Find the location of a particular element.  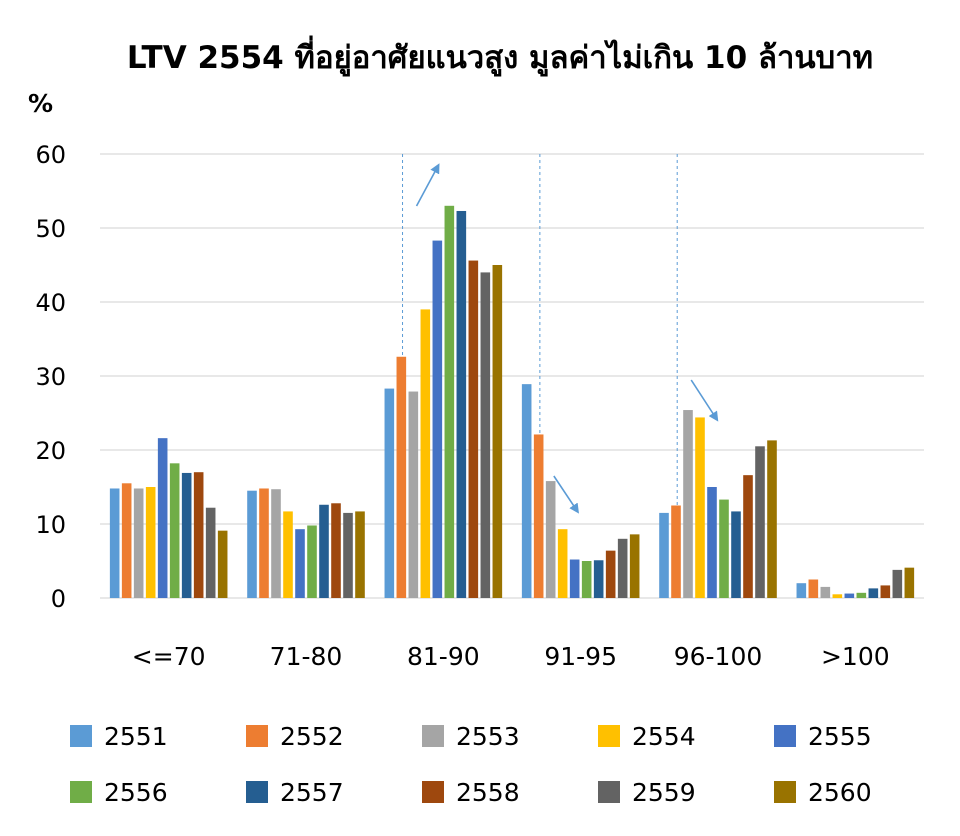

legend-label-2557: 2557 is located at coordinates (312, 792).